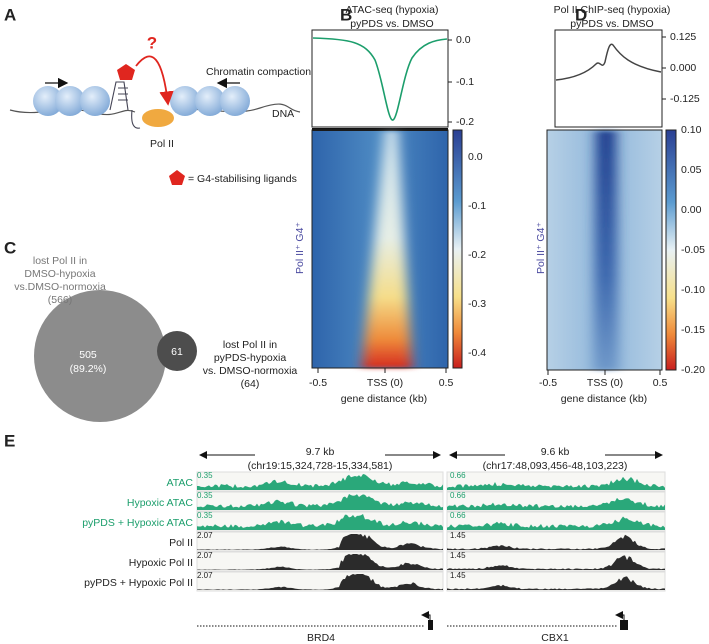  Describe the element at coordinates (477, 255) in the screenshot. I see `colorbar-tick-label: -0.2` at that location.